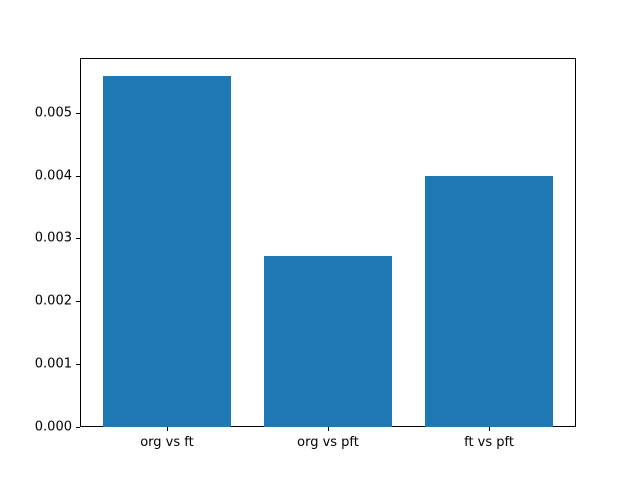  Describe the element at coordinates (53, 301) in the screenshot. I see `y-tick-label: 0.002` at that location.